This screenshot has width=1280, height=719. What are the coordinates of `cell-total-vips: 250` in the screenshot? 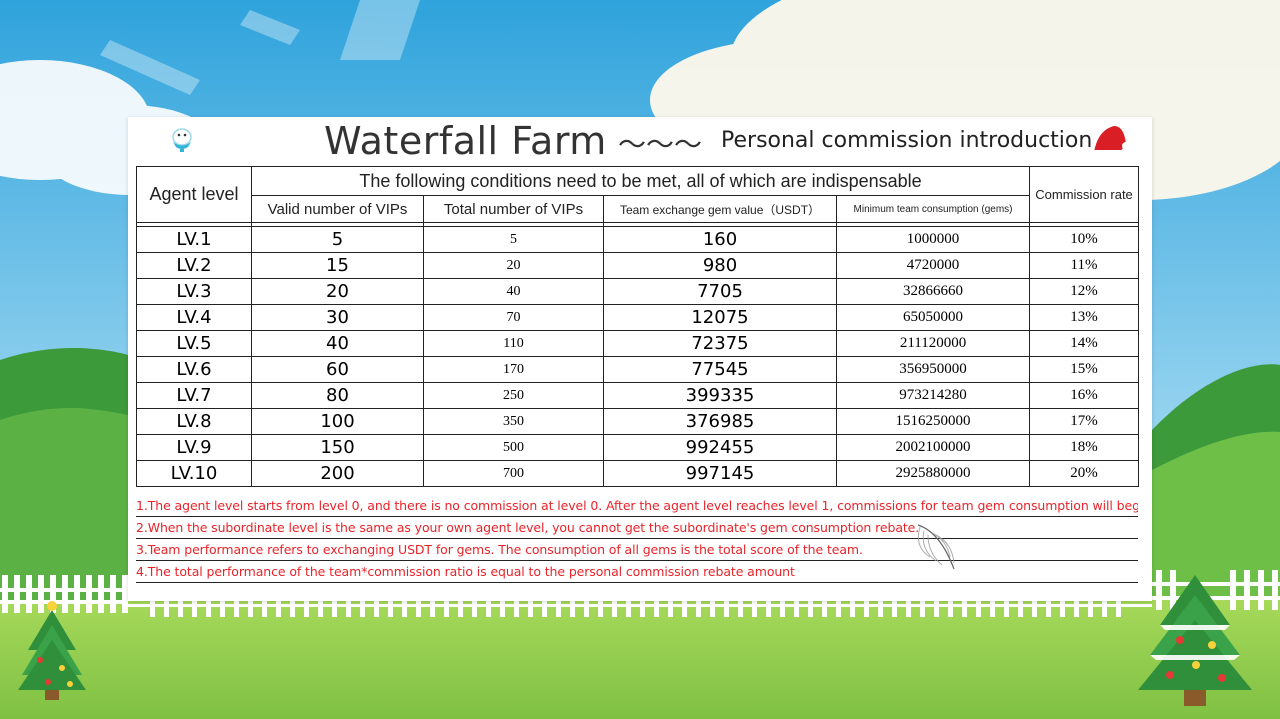 It's located at (513, 395).